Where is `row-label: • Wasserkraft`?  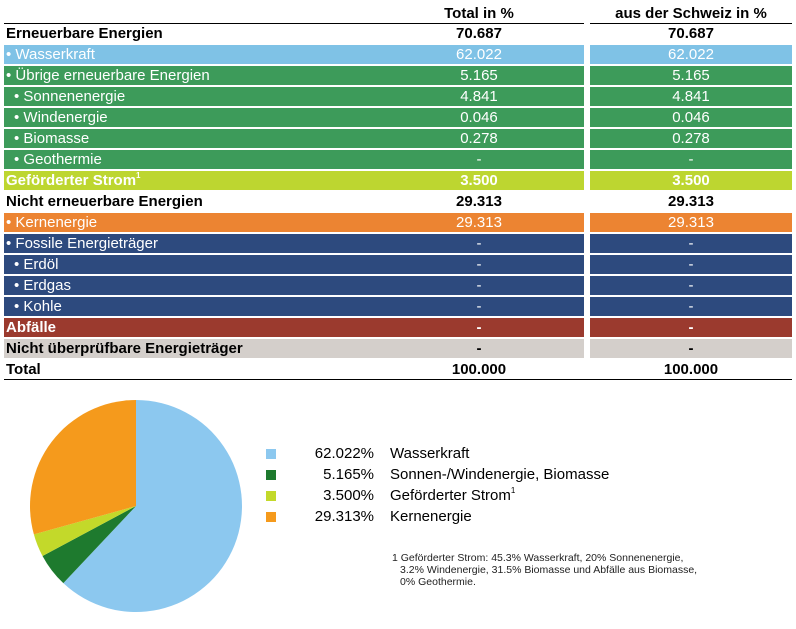
row-label: • Wasserkraft is located at coordinates (189, 55).